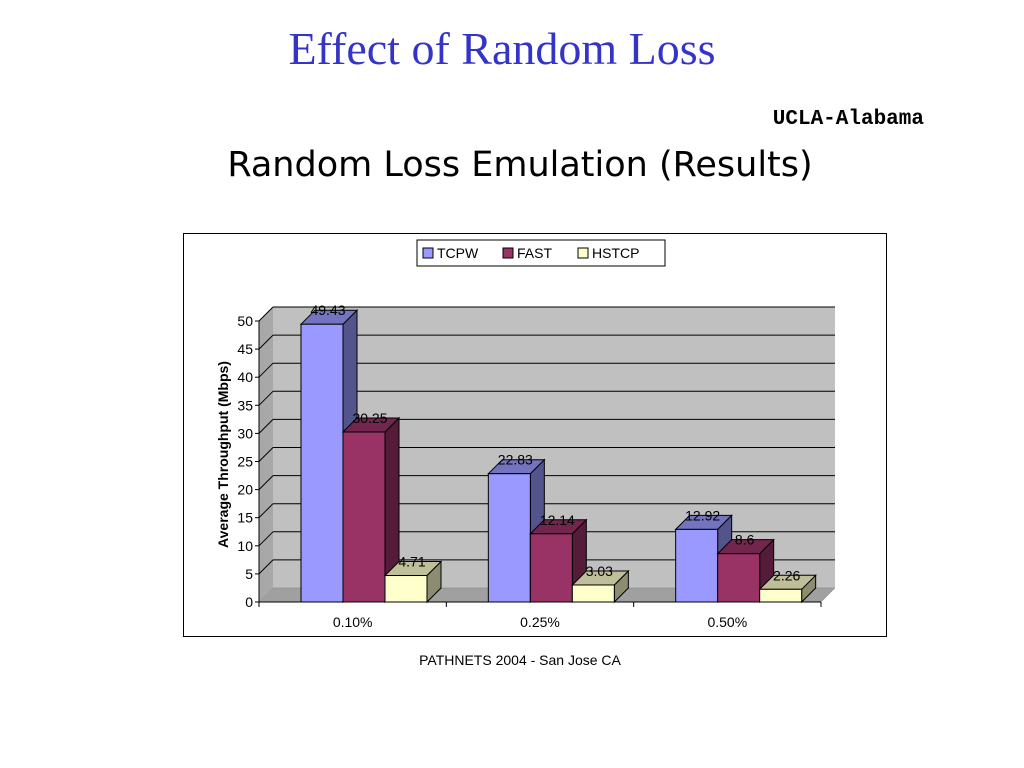  Describe the element at coordinates (458, 253) in the screenshot. I see `legend-label-tcpw: TCPW` at that location.